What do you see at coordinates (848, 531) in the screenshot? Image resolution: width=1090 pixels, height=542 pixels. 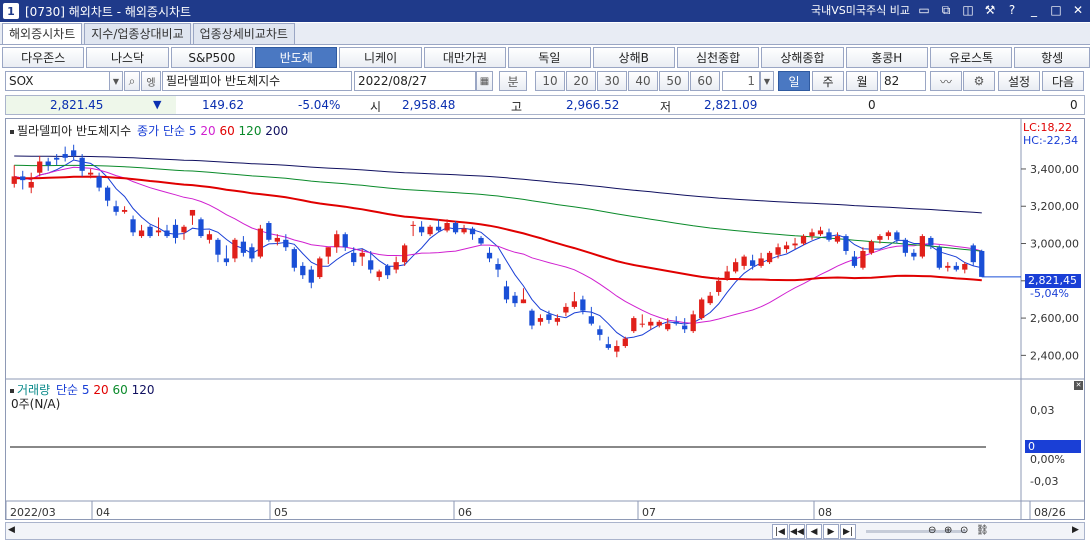 I see `scroll-next-page-icon: ▶|` at bounding box center [848, 531].